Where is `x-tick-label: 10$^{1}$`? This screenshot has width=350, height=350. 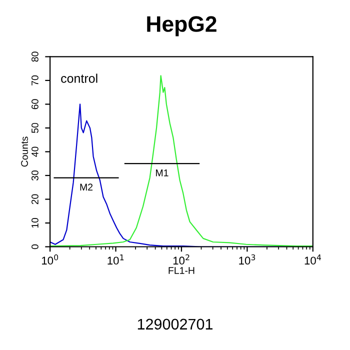
x-tick-label: 10$^{1}$ is located at coordinates (116, 259).